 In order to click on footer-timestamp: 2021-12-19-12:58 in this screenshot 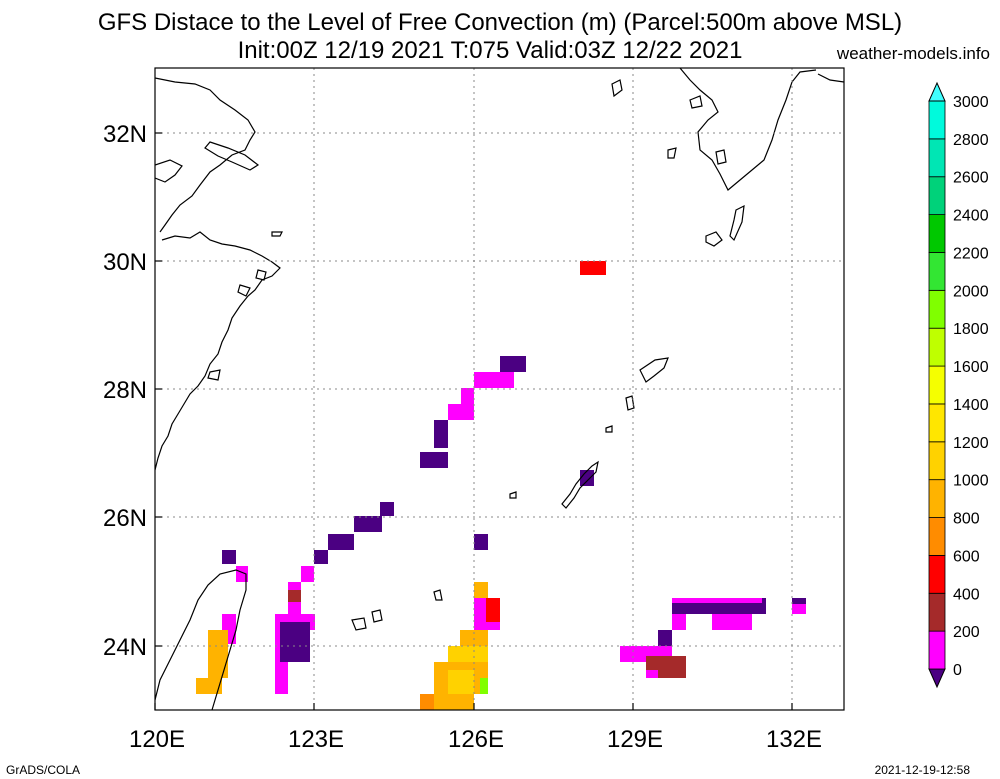, I will do `click(922, 770)`.